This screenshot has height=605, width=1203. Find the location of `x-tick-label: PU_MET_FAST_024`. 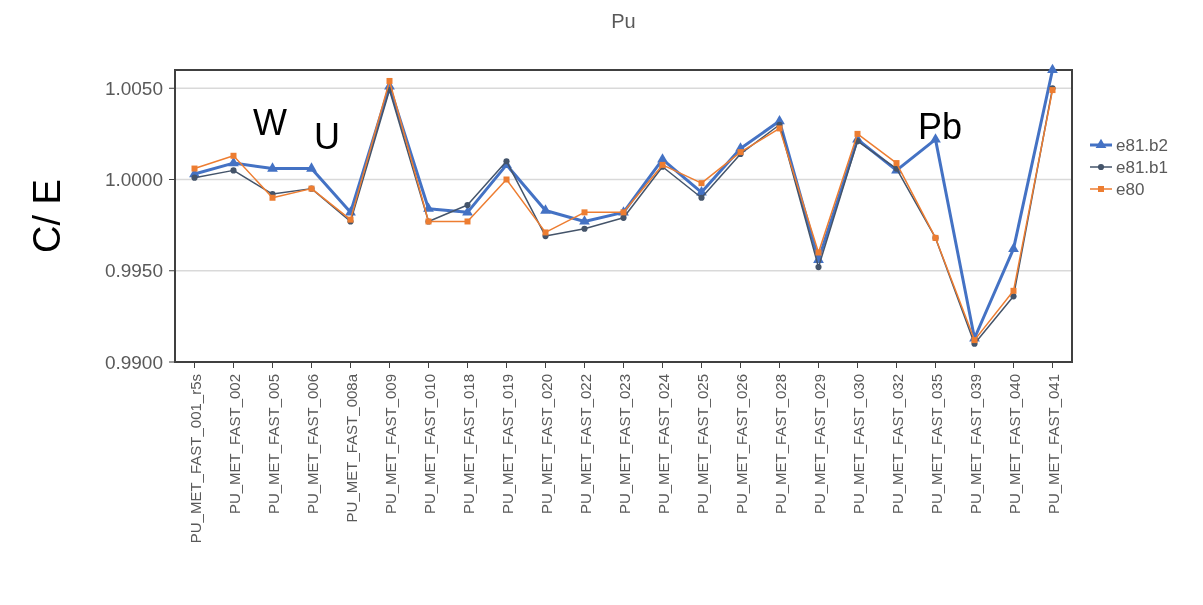

x-tick-label: PU_MET_FAST_024 is located at coordinates (663, 444).